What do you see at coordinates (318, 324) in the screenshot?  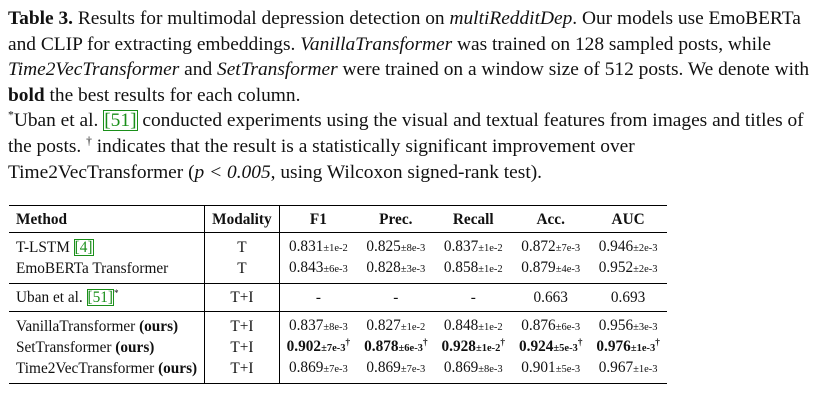 I see `f1-cell: 0.837±8e-3` at bounding box center [318, 324].